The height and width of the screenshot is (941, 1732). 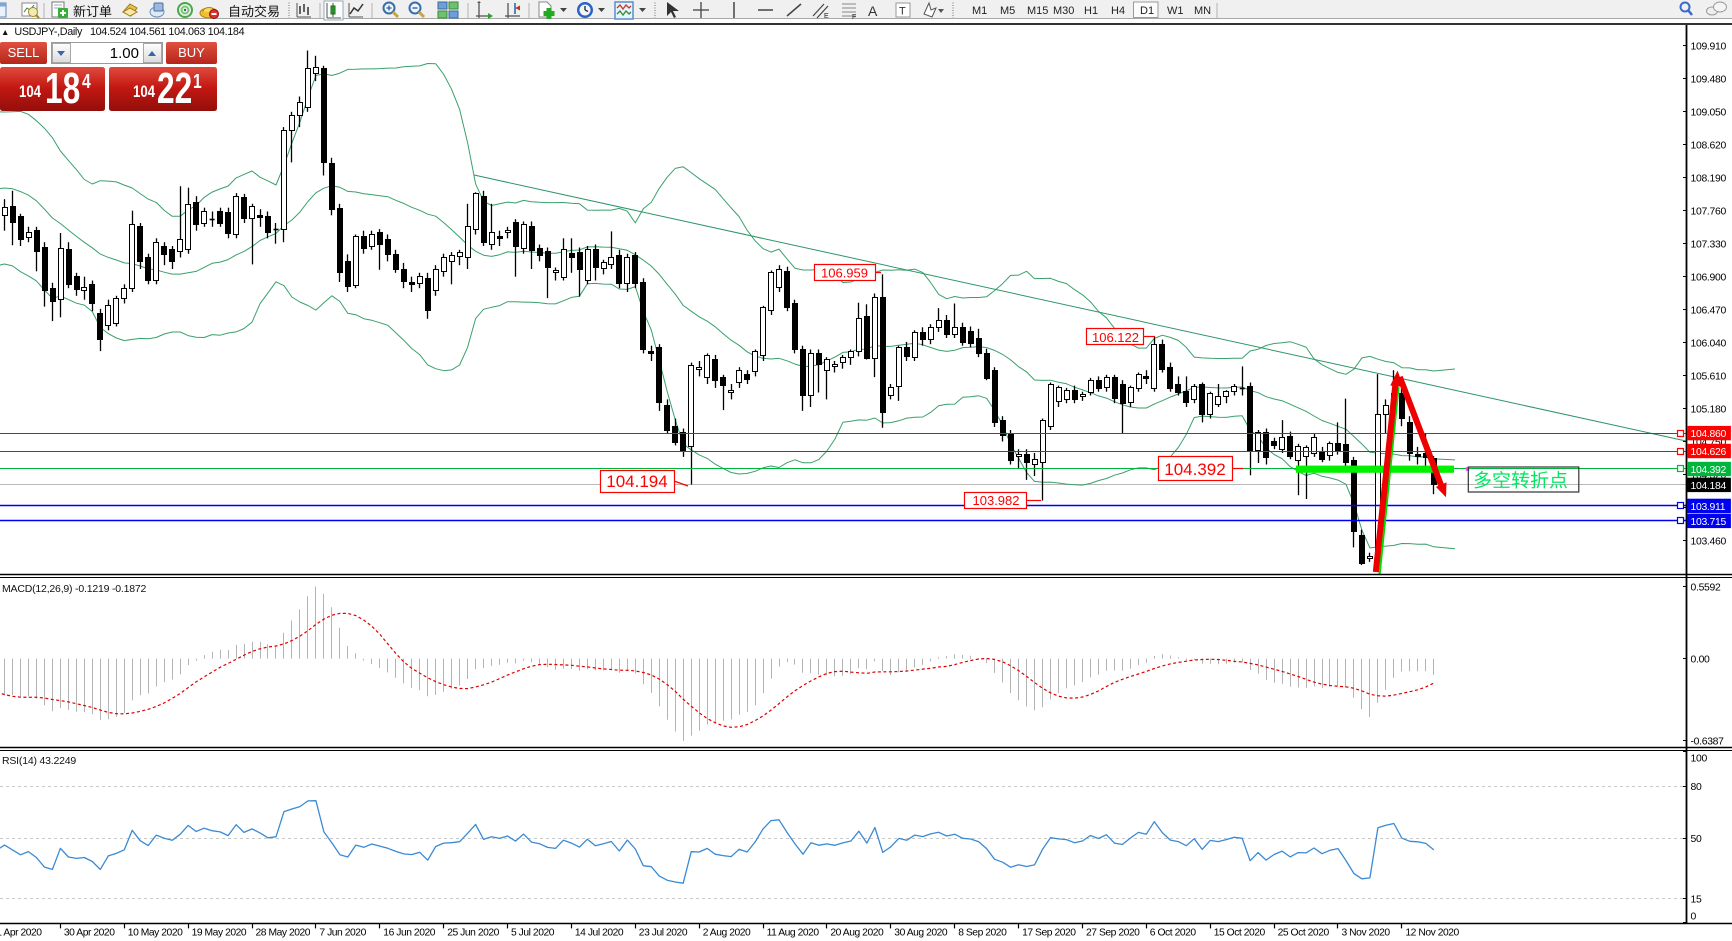 What do you see at coordinates (826, 16) in the screenshot?
I see `svg-text: E` at bounding box center [826, 16].